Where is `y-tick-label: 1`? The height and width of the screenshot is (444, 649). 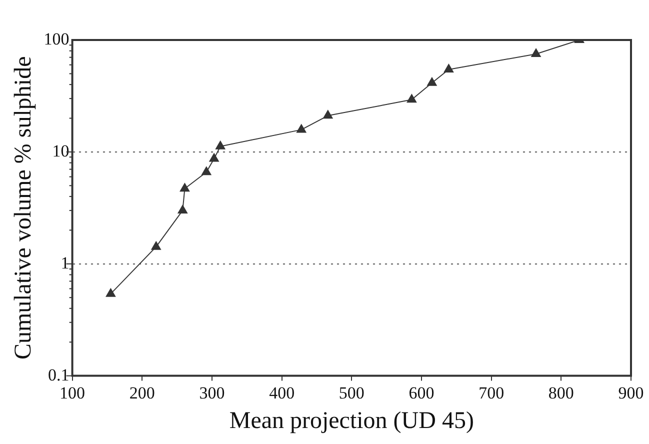 y-tick-label: 1 is located at coordinates (65, 262).